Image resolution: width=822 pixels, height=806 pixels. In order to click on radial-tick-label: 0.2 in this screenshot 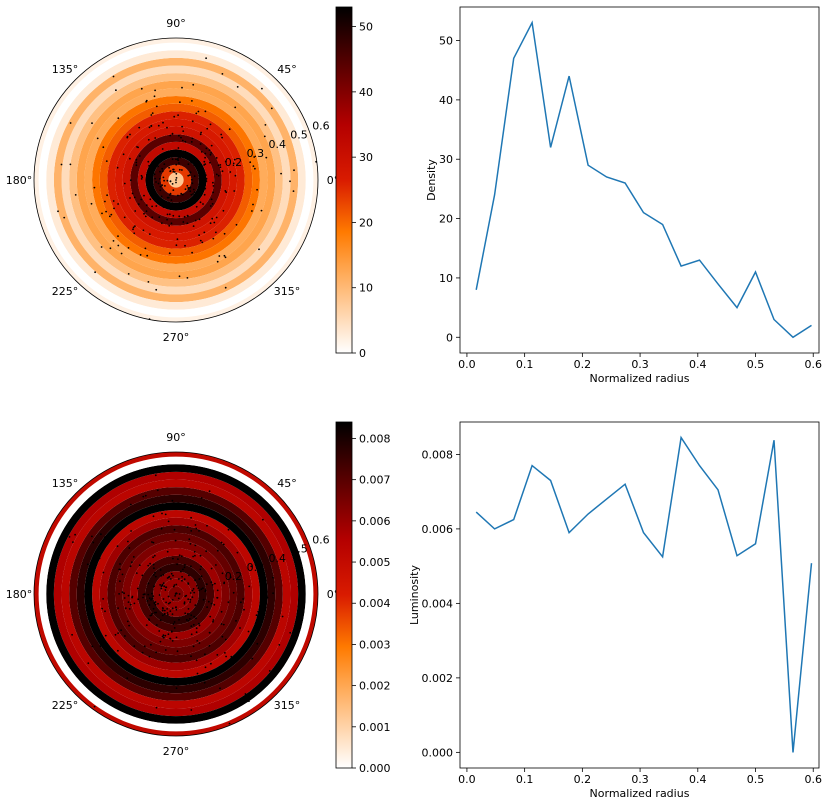, I will do `click(234, 162)`.